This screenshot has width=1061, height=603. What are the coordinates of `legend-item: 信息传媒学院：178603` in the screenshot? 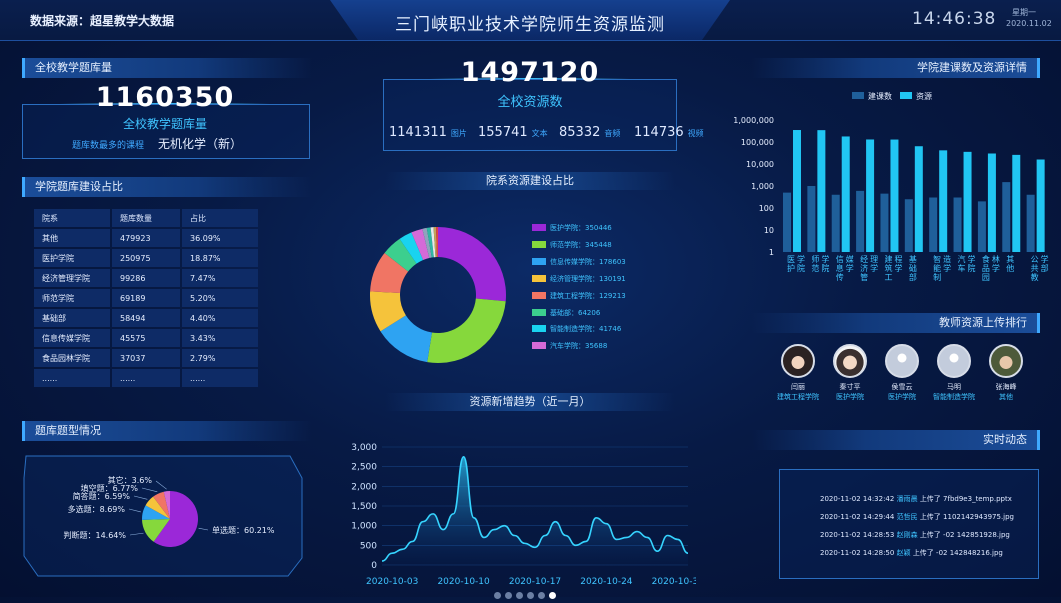 It's located at (579, 262).